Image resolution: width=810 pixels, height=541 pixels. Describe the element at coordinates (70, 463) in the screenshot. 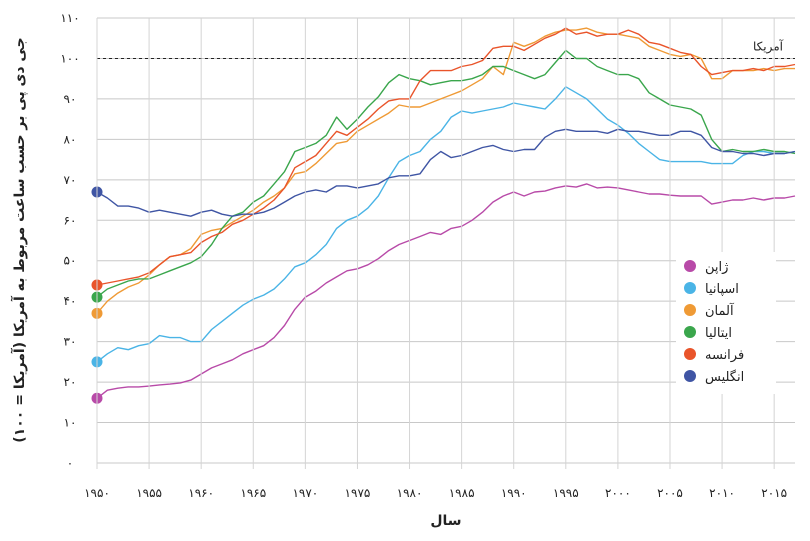

I see `y-tick-label: ۰` at that location.